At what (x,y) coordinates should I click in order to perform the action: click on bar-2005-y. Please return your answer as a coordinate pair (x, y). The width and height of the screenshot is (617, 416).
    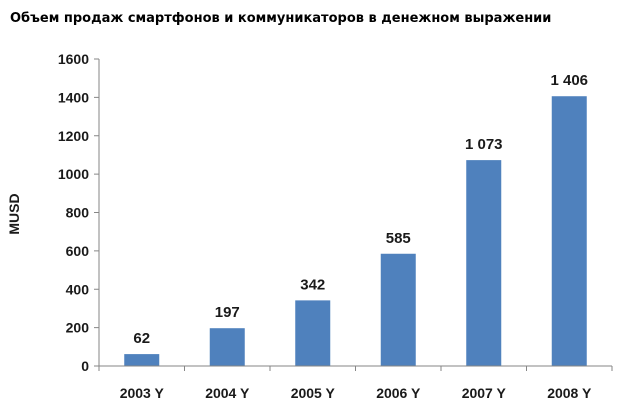
    Looking at the image, I should click on (313, 333).